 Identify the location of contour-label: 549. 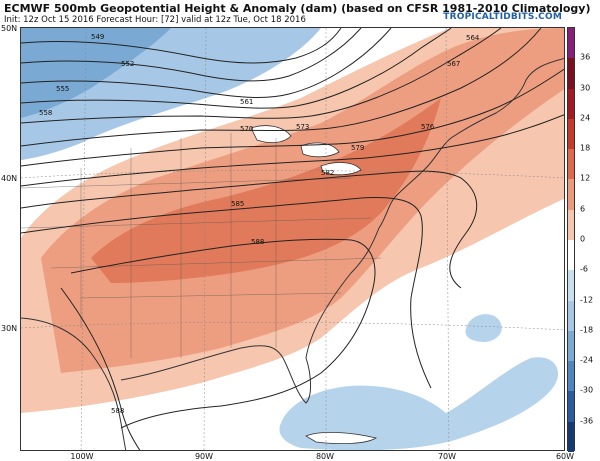
(97, 37).